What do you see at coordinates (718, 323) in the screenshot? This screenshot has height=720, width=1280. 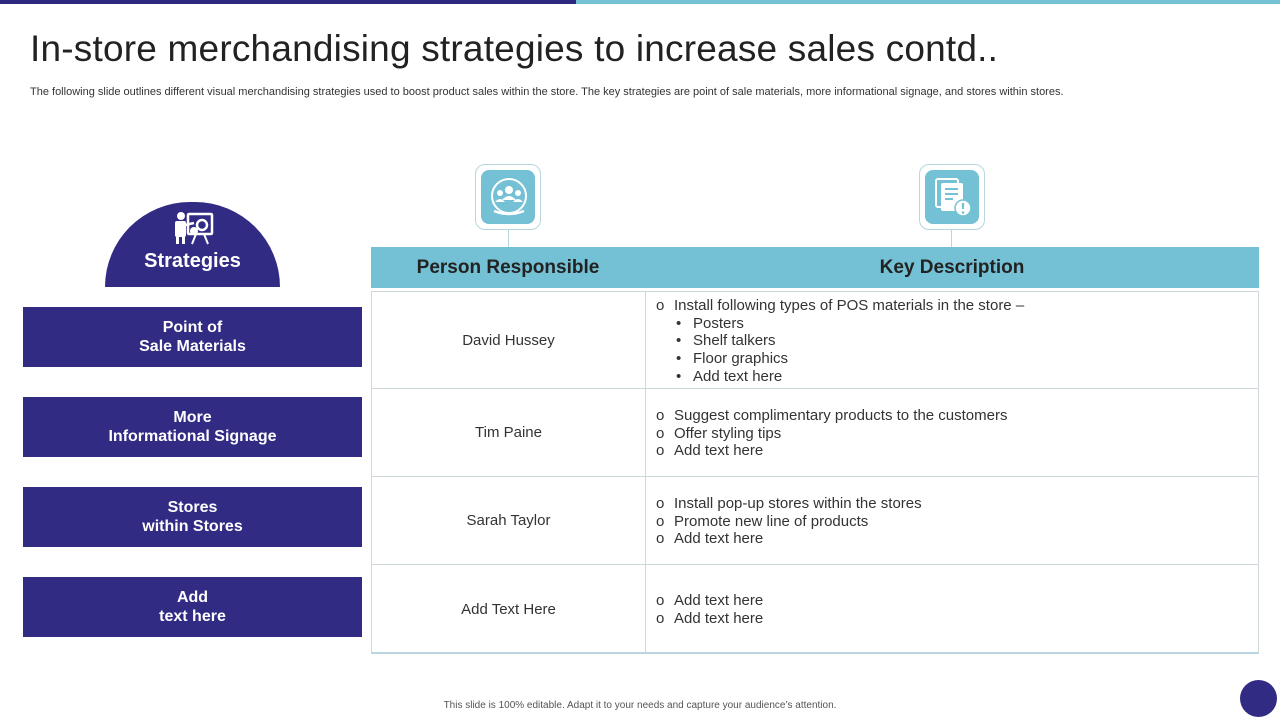 I see `description-line: Posters` at bounding box center [718, 323].